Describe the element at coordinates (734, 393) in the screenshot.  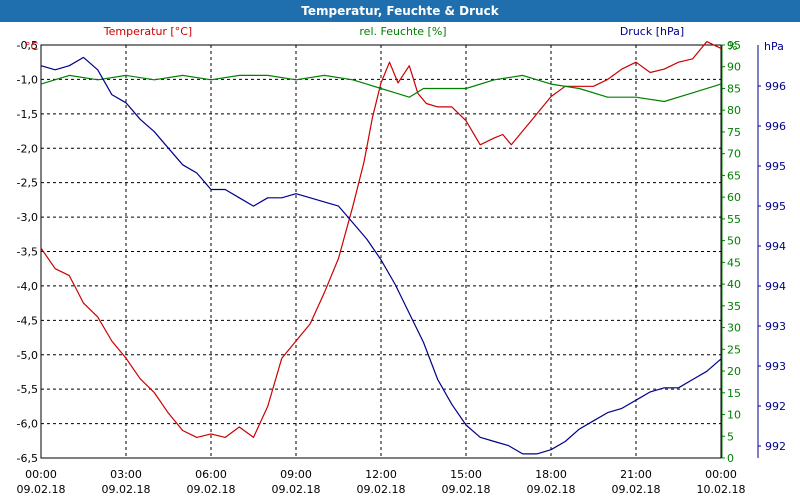
I see `humidity-tick-label: 15` at that location.